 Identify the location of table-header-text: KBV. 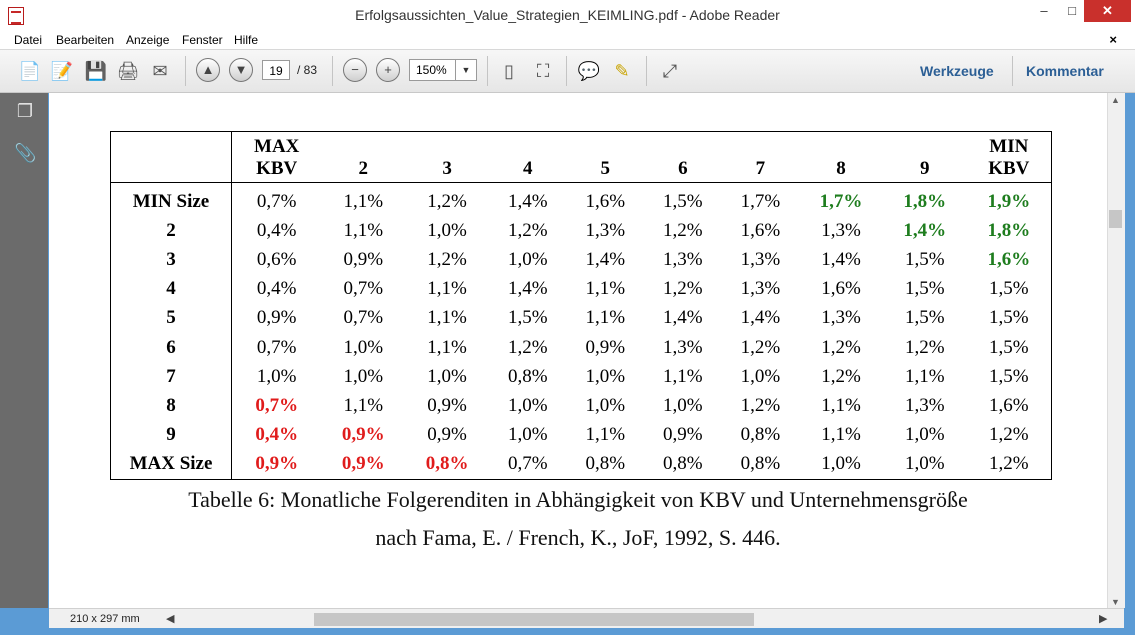
(1009, 168).